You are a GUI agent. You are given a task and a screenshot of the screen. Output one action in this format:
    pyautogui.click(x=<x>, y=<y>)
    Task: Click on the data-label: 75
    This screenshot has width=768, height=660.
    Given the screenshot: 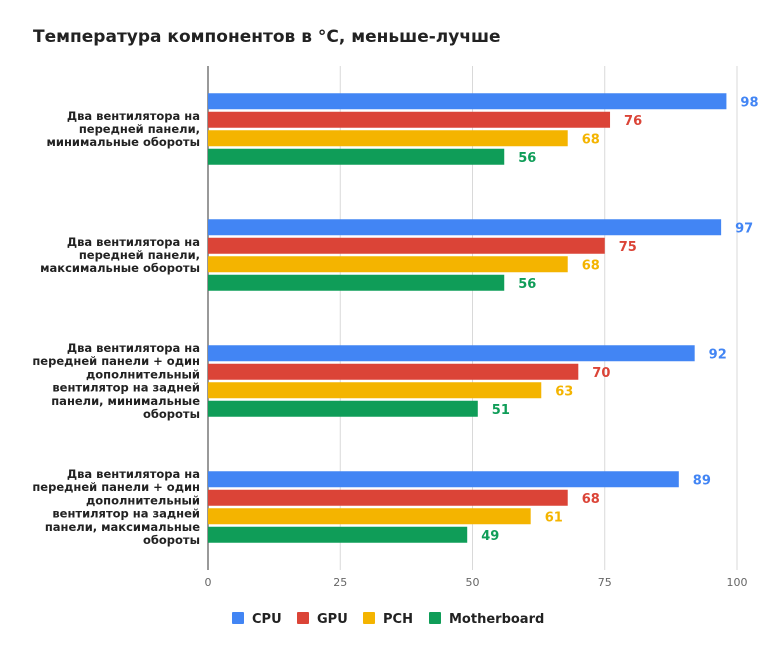 What is the action you would take?
    pyautogui.click(x=628, y=247)
    